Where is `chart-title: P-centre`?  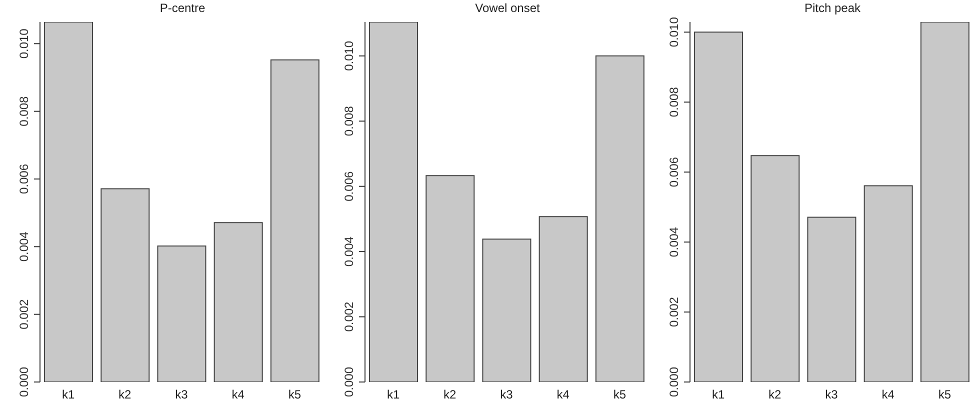
chart-title: P-centre is located at coordinates (182, 8).